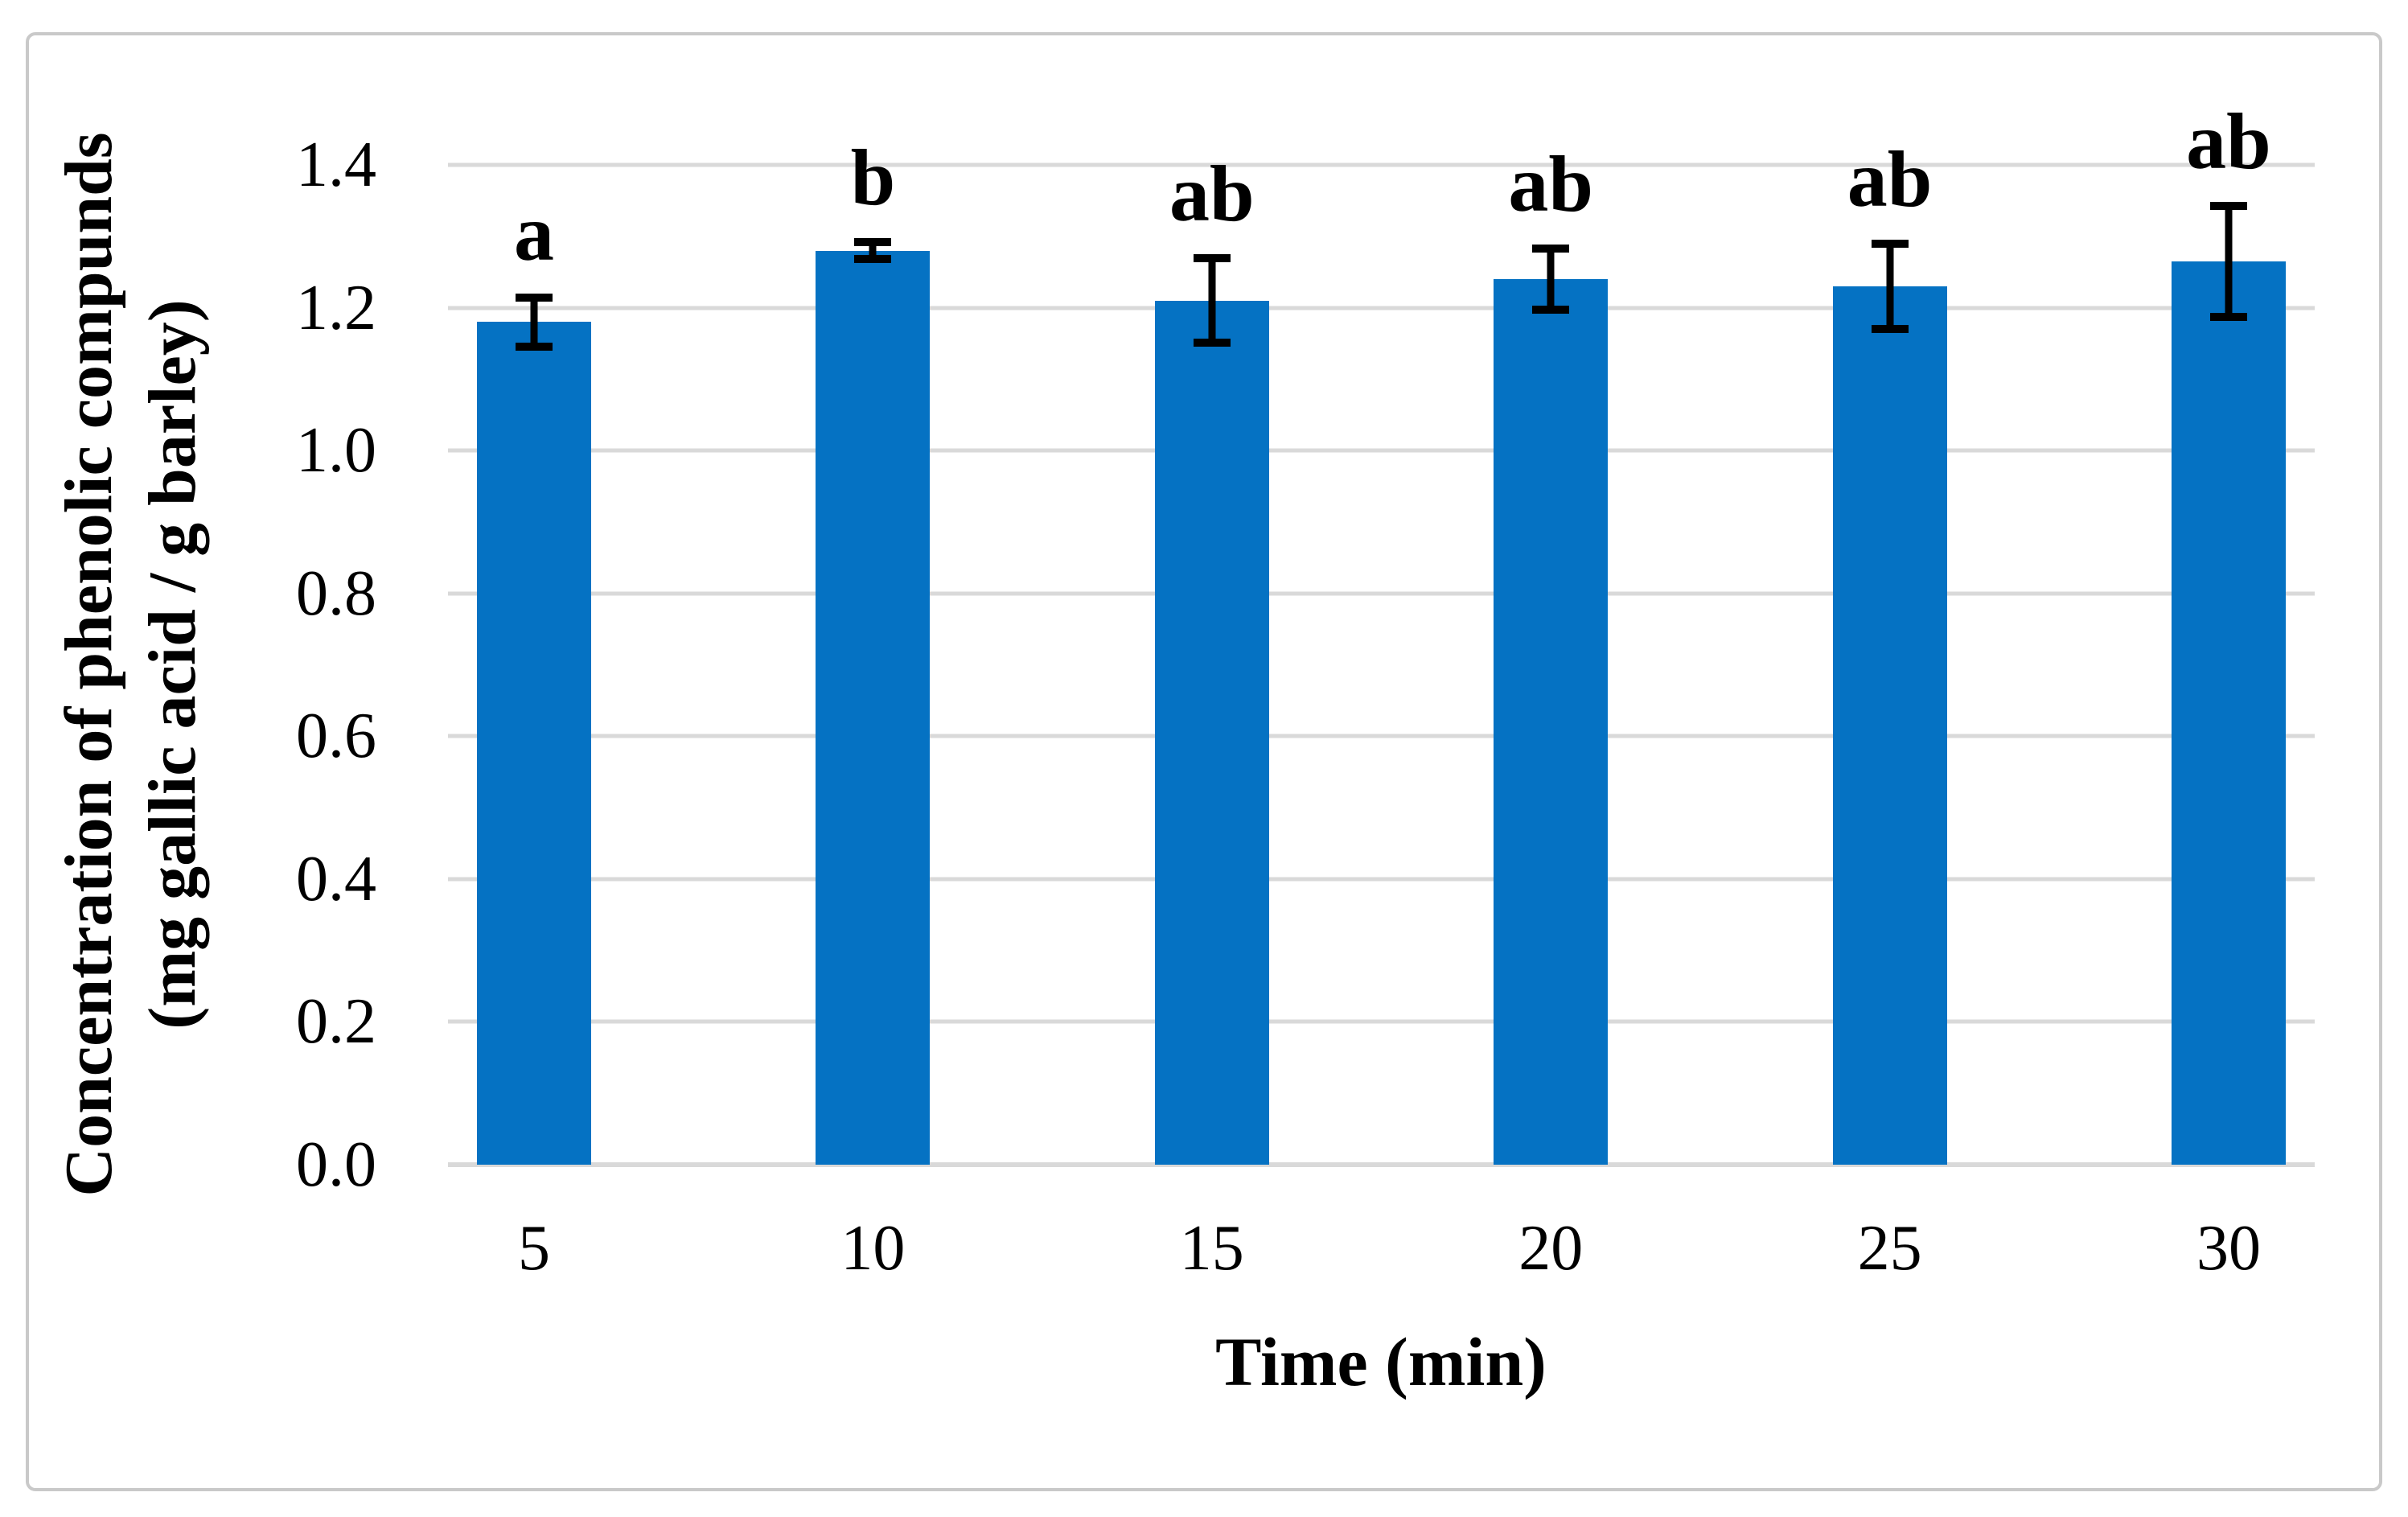 This screenshot has height=1517, width=2408. What do you see at coordinates (2228, 1248) in the screenshot?
I see `x-tick-label: 30` at bounding box center [2228, 1248].